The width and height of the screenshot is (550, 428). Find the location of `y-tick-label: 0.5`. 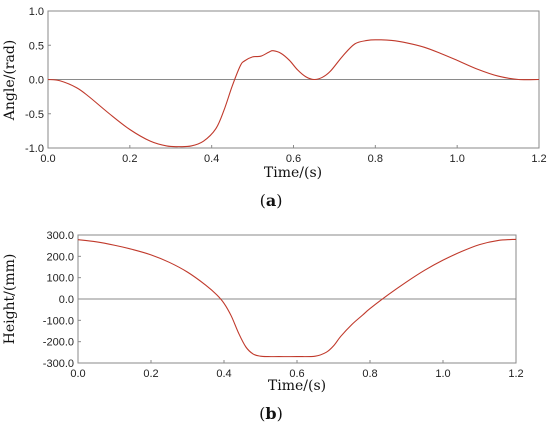

y-tick-label: 0.5 is located at coordinates (36, 46).